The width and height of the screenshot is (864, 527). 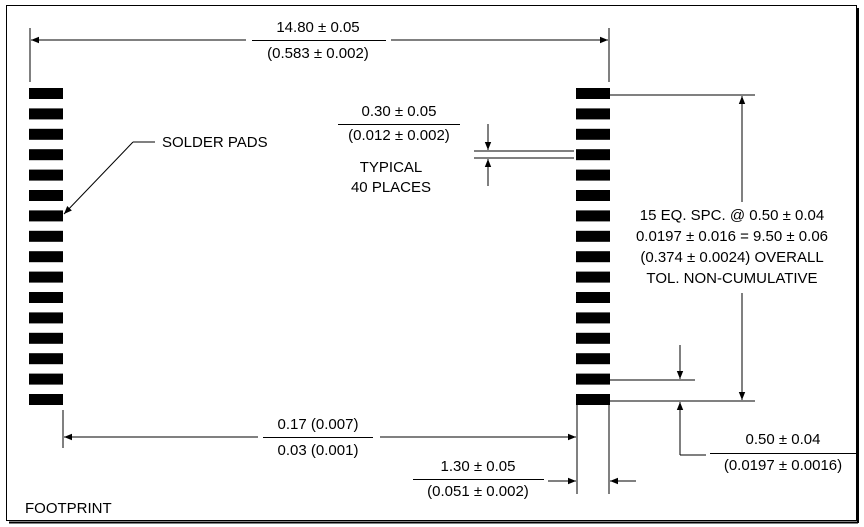 I want to click on spacing-note-line-1: 15 EQ. SPC. @ 0.50 ± 0.04, so click(x=732, y=215).